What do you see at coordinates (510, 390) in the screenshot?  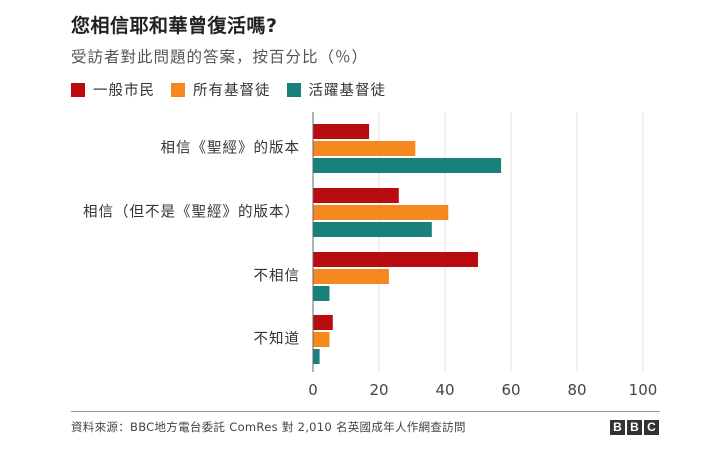 I see `x-tick-label: 60` at bounding box center [510, 390].